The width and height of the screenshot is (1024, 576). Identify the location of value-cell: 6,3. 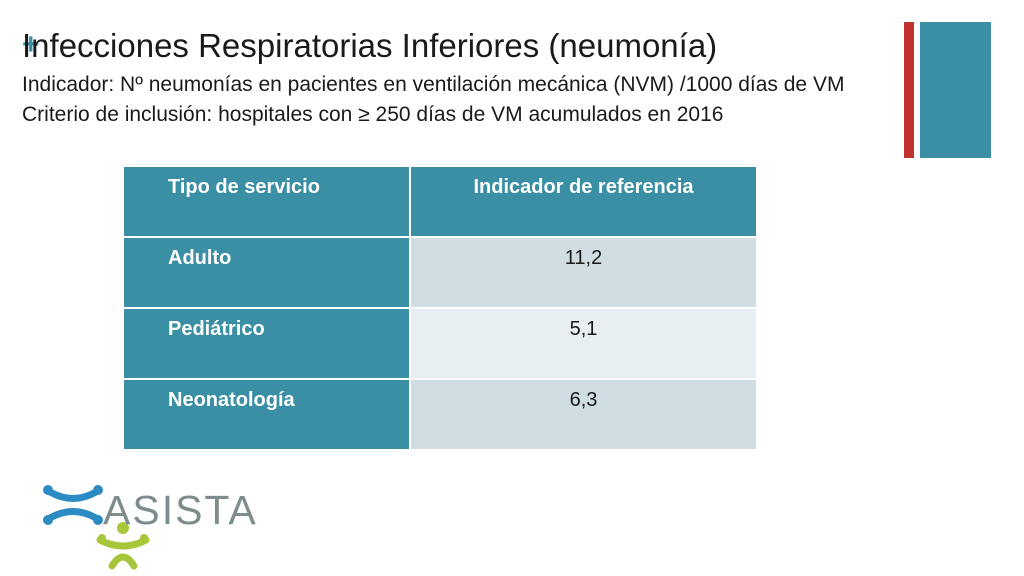
(583, 414).